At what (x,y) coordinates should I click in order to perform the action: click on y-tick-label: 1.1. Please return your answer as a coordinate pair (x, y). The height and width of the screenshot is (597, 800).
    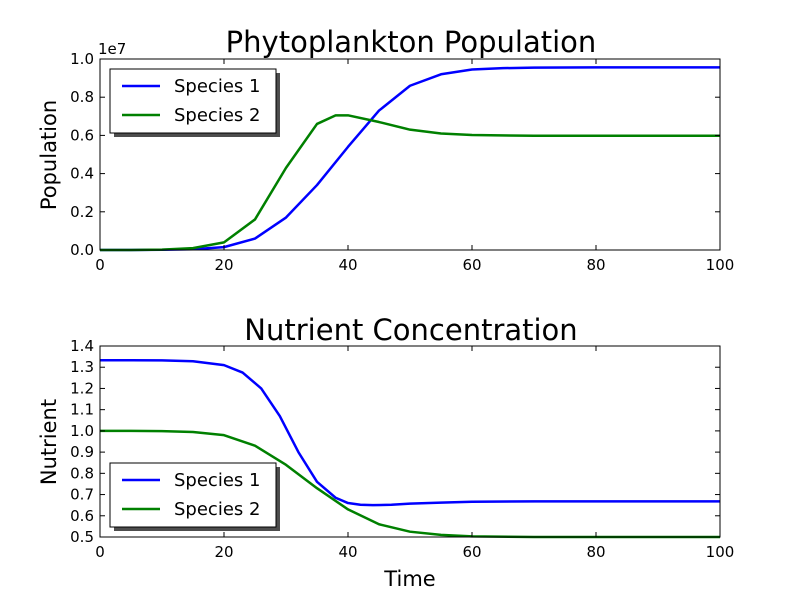
    Looking at the image, I should click on (82, 410).